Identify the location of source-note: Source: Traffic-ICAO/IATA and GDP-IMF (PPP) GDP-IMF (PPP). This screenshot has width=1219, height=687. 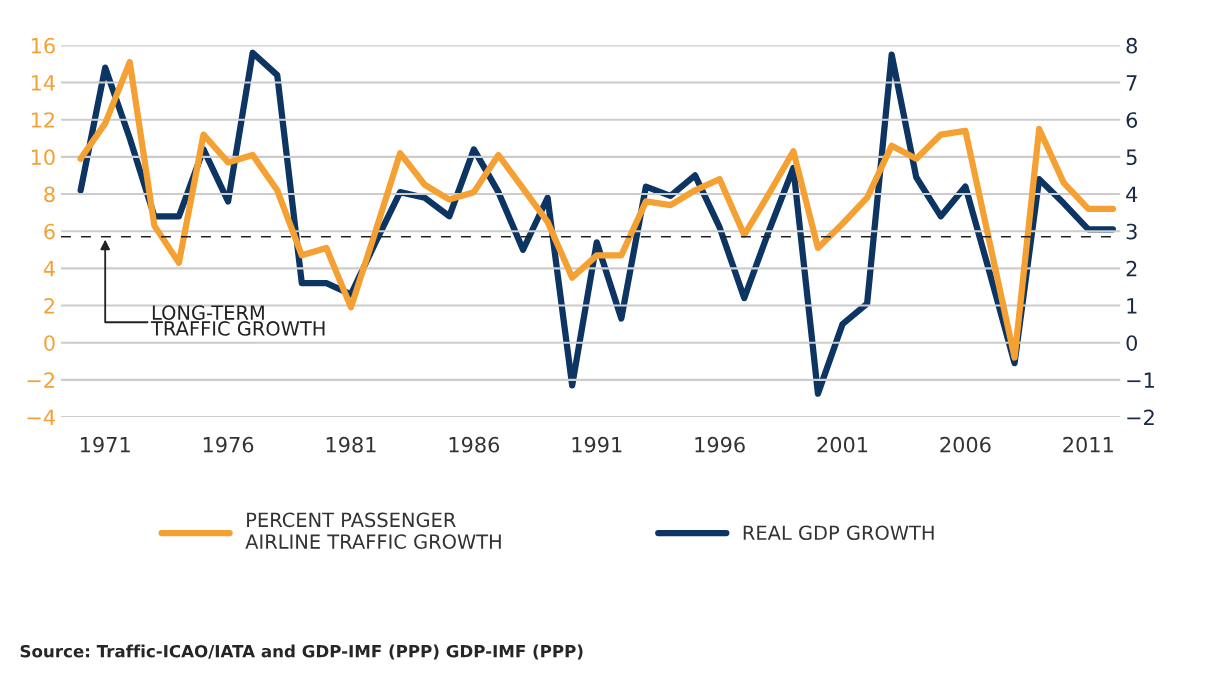
(301, 652).